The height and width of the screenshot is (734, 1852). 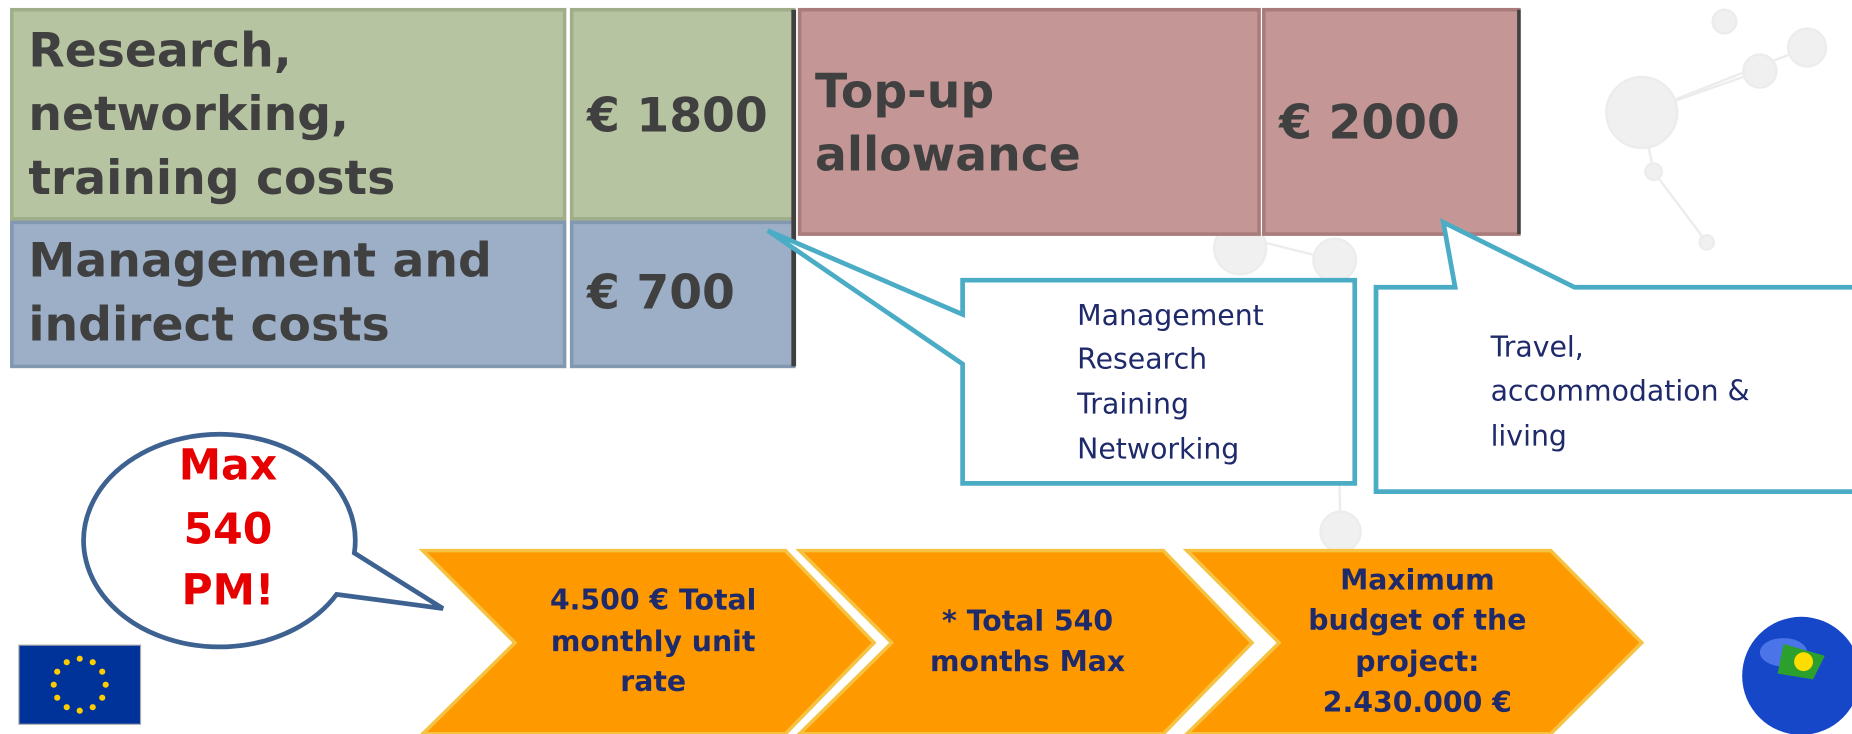 What do you see at coordinates (228, 529) in the screenshot?
I see `bubble-text: 540` at bounding box center [228, 529].